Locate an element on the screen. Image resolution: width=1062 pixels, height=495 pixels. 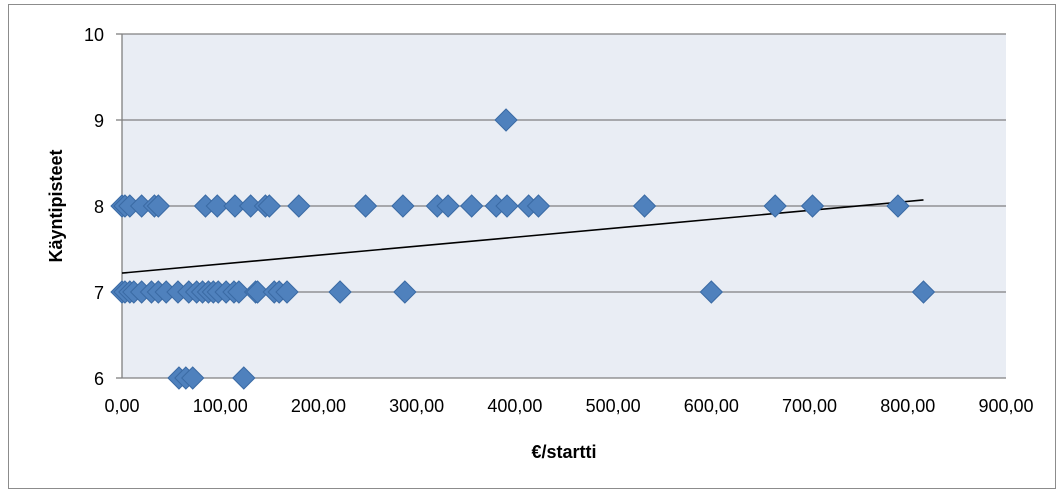
trendline is located at coordinates (522, 236).